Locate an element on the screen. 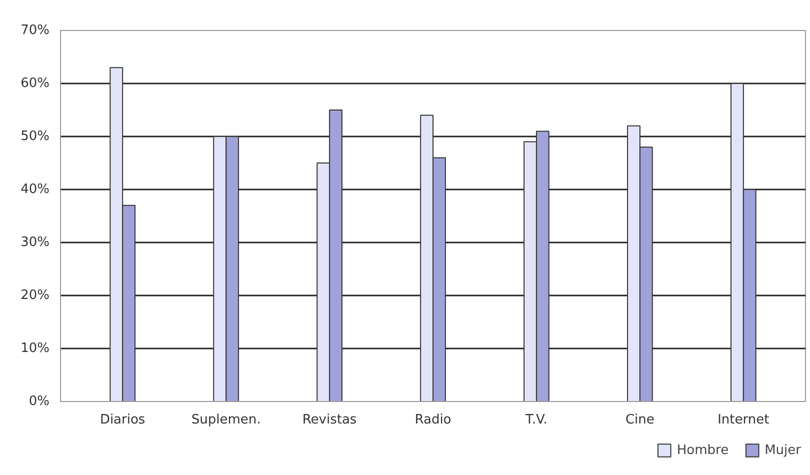 This screenshot has height=475, width=810. y-tick-label: 20% is located at coordinates (35, 295).